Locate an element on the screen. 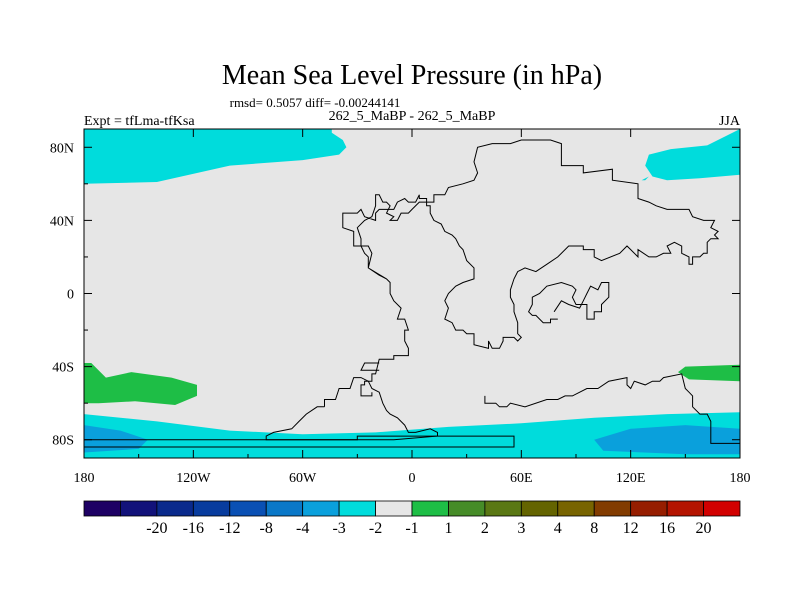 The image size is (800, 600). y-tick-label: 0 is located at coordinates (70, 295).